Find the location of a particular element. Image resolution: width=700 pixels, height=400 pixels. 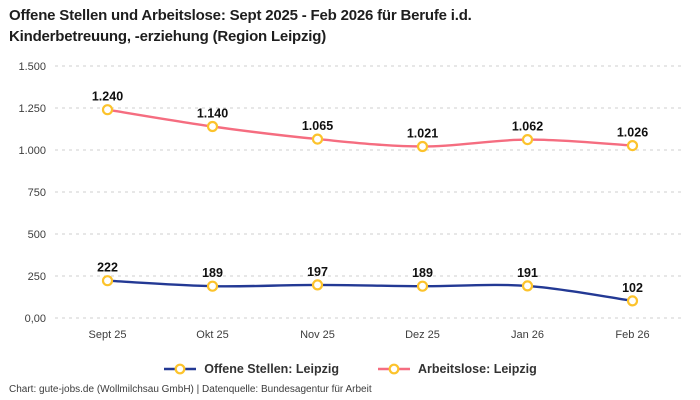

x-tick-label: Feb 26 is located at coordinates (632, 335).